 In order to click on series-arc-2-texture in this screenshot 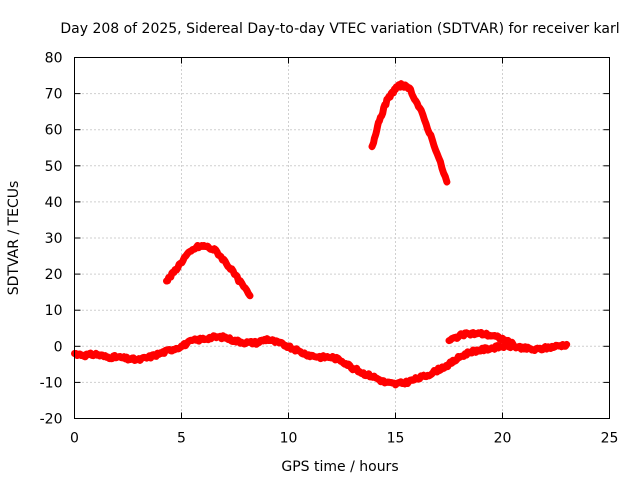, I will do `click(409, 131)`.